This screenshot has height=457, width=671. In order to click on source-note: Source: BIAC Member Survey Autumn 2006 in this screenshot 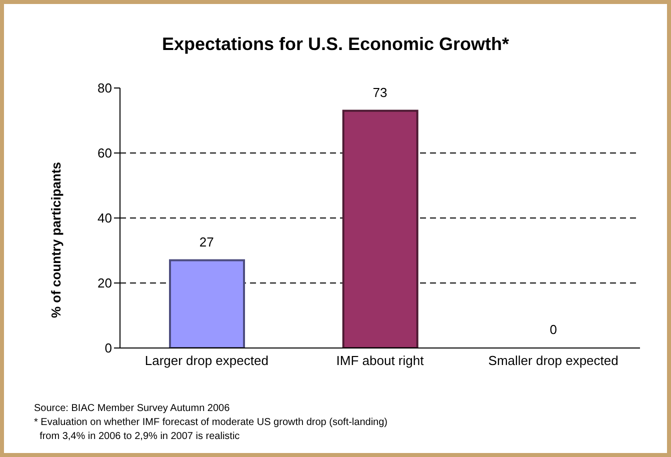, I will do `click(132, 409)`.